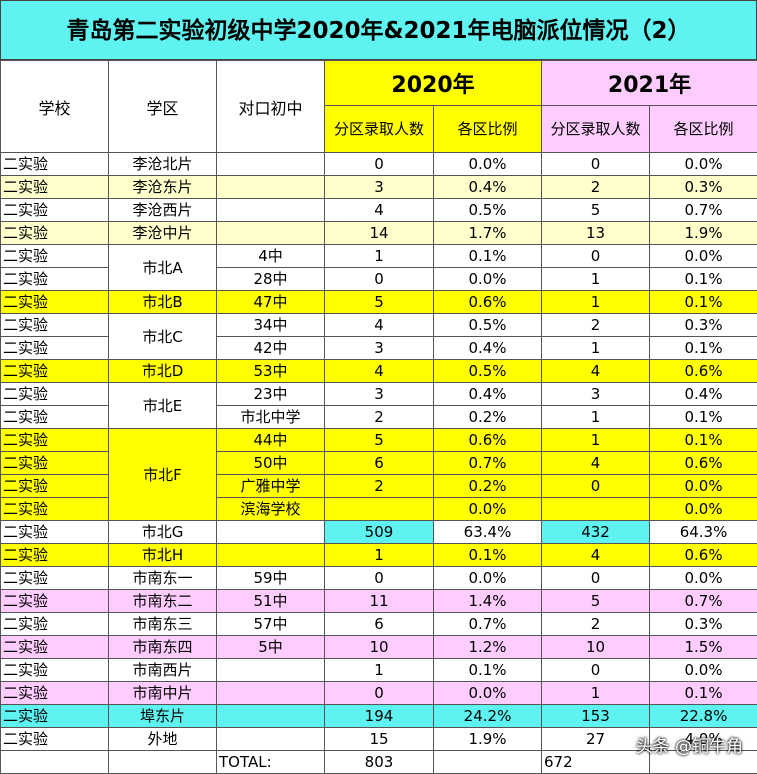 The height and width of the screenshot is (774, 757). Describe the element at coordinates (163, 164) in the screenshot. I see `district-cell: 李沧北片` at that location.